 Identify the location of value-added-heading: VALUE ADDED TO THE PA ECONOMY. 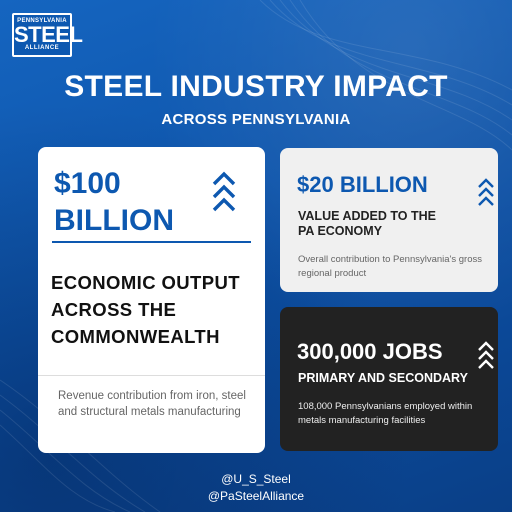
(367, 224).